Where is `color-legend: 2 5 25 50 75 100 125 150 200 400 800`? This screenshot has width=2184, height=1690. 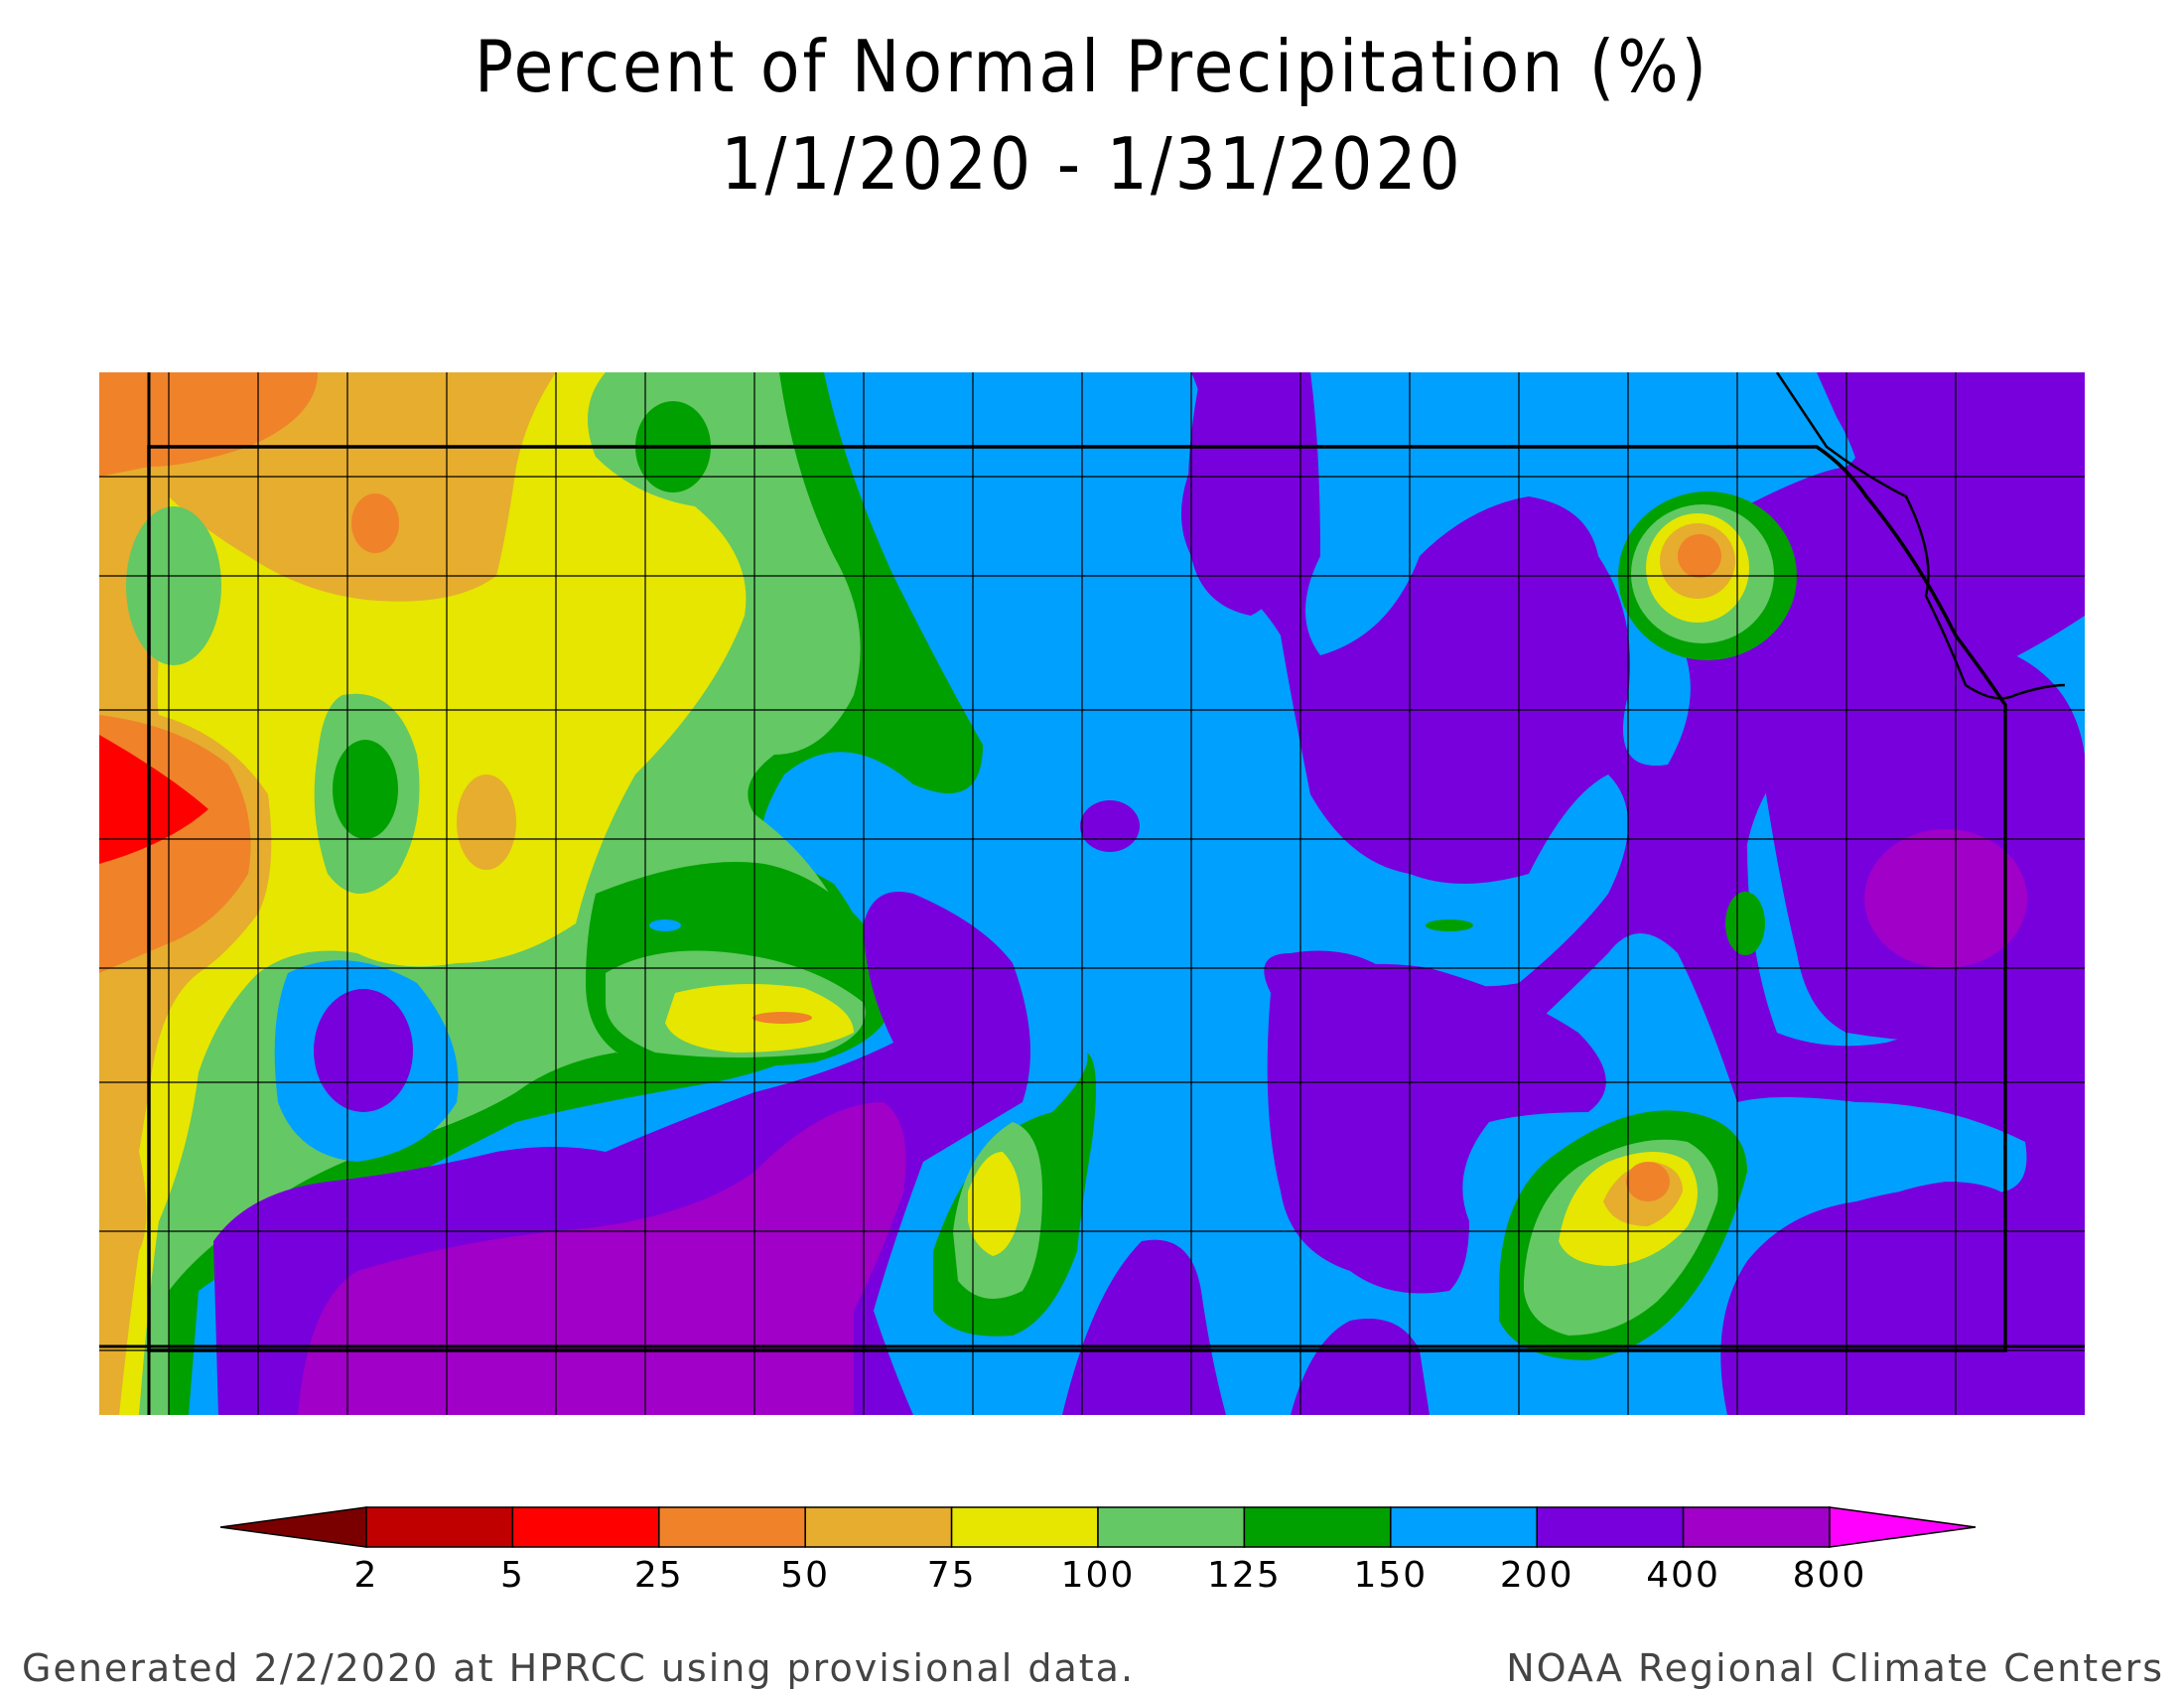
color-legend: 2 5 25 50 75 100 125 150 200 400 800 is located at coordinates (1098, 1551).